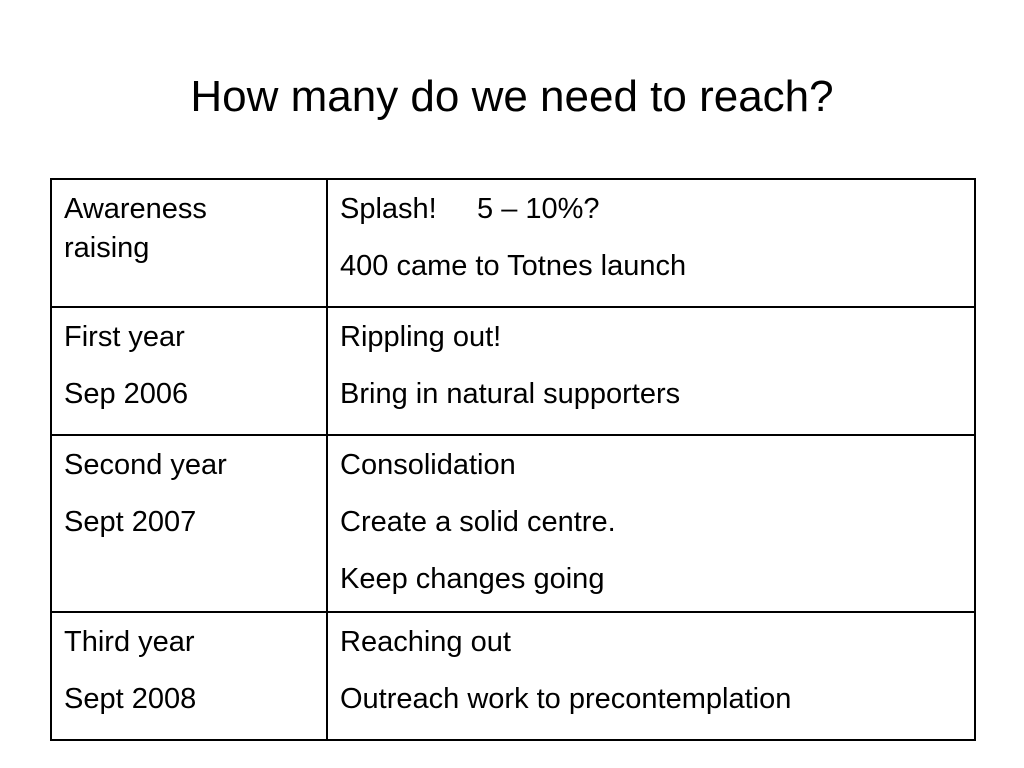 Image resolution: width=1024 pixels, height=768 pixels. Describe the element at coordinates (472, 579) in the screenshot. I see `detail-line: Keep changes going` at that location.